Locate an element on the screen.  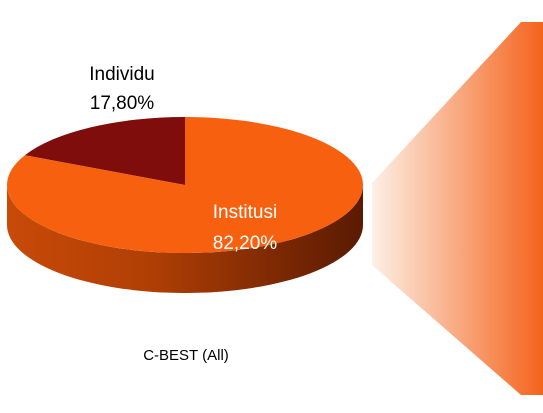
slice-value-label: 82,20% is located at coordinates (245, 243).